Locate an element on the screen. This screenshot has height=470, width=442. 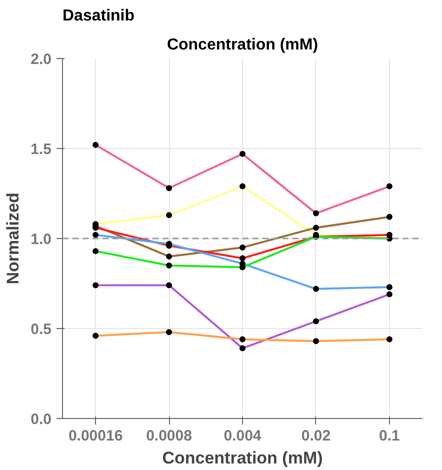
y-tick-label: 2.0 is located at coordinates (41, 59).